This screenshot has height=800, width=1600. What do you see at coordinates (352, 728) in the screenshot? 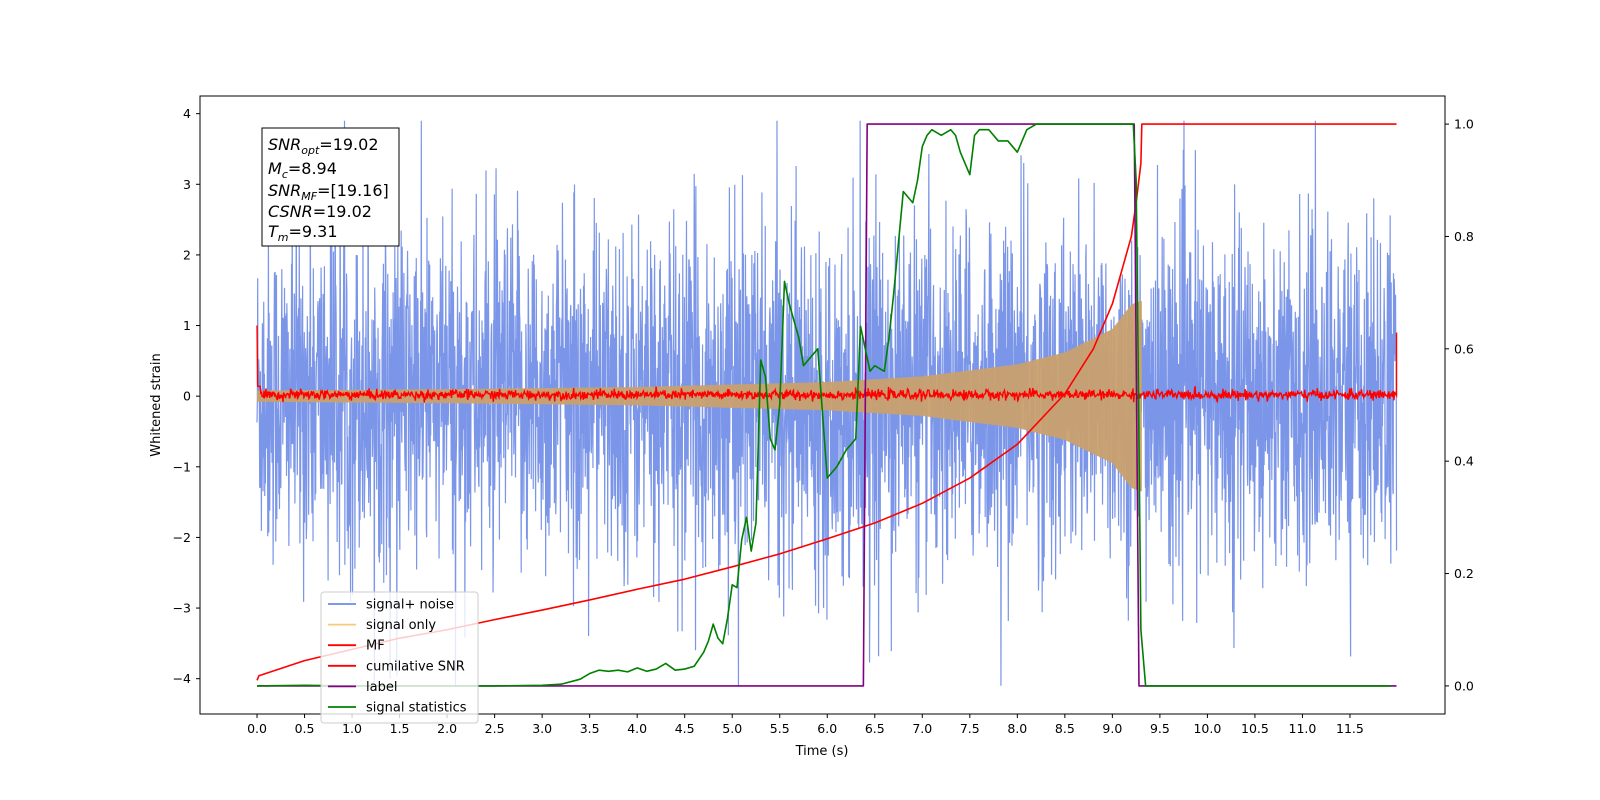
I see `x-tick-label: 1.0` at bounding box center [352, 728].